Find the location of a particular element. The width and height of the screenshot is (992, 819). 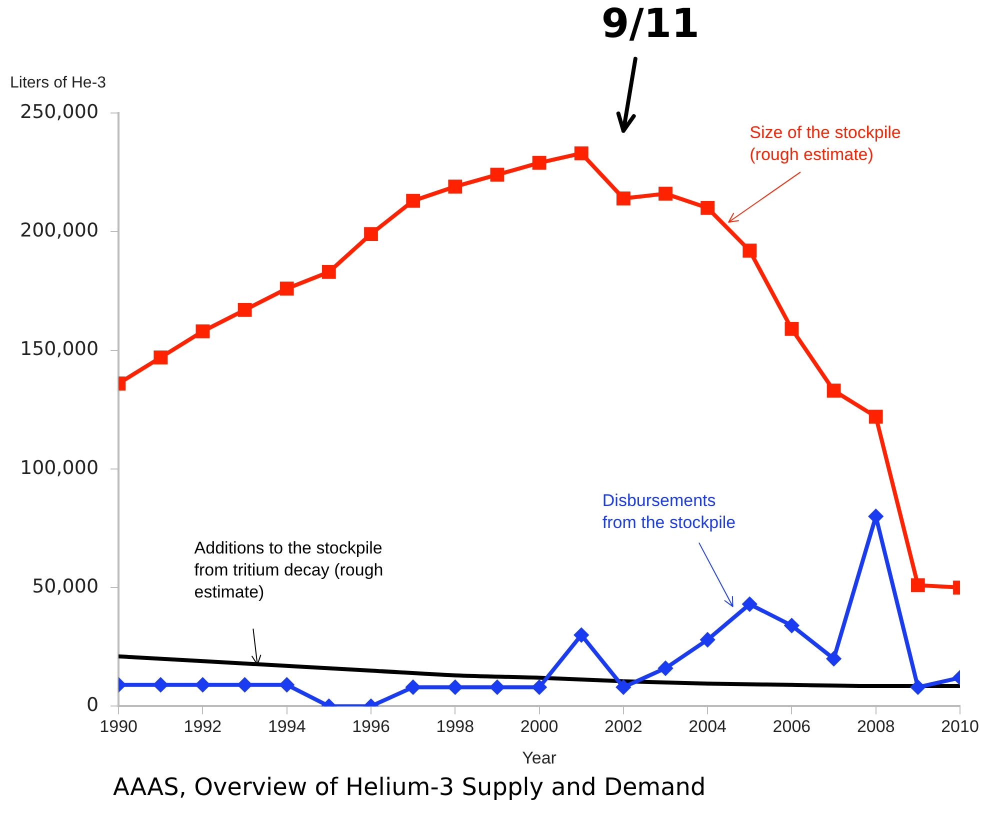

text: Disbursements from the stockpile is located at coordinates (669, 511).